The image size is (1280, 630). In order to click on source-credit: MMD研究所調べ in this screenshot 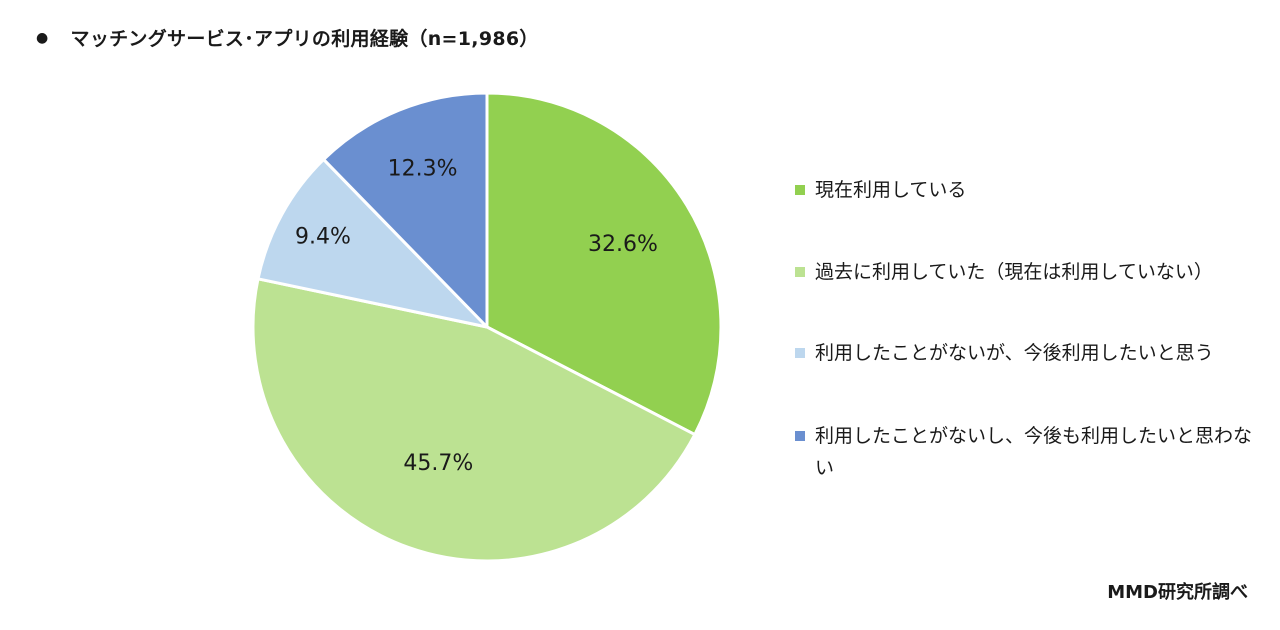, I will do `click(1177, 592)`.